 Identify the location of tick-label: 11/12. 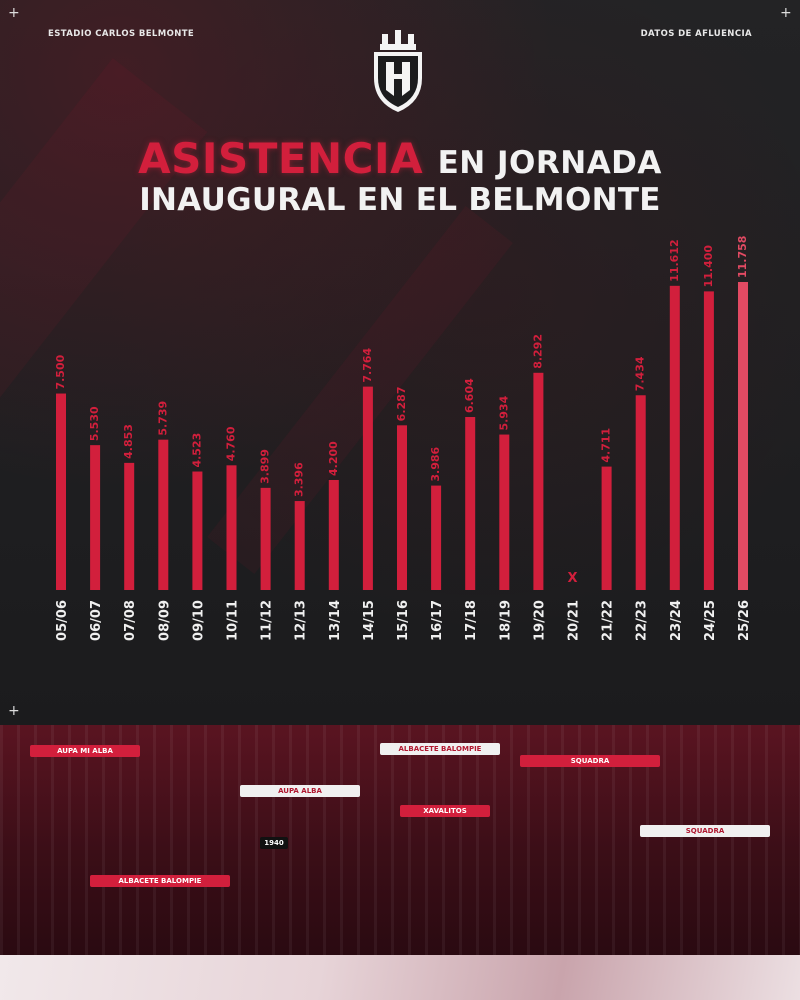
(267, 620).